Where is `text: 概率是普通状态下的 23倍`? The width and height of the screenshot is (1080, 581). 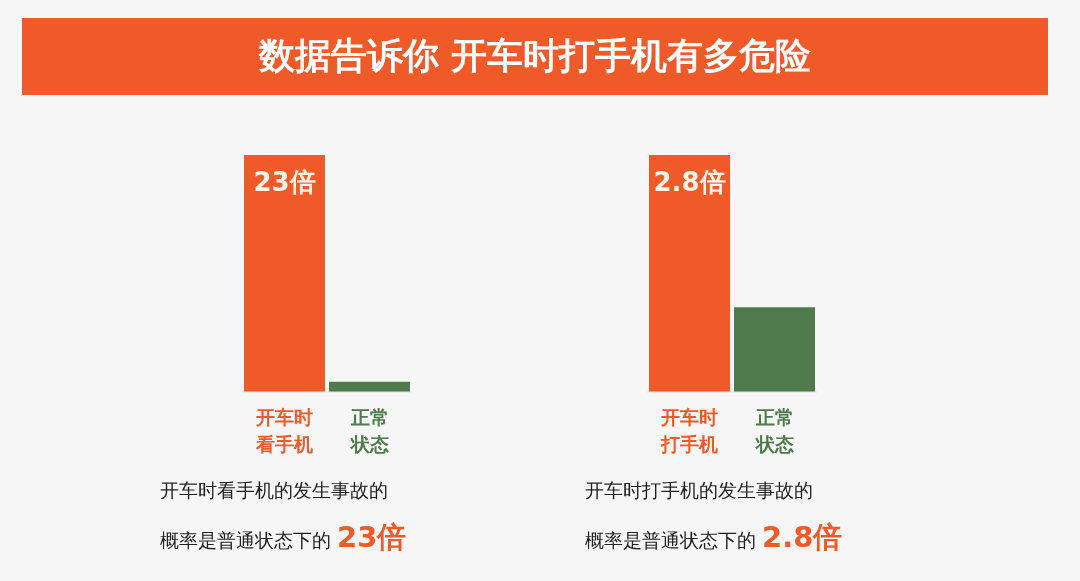 text: 概率是普通状态下的 23倍 is located at coordinates (283, 537).